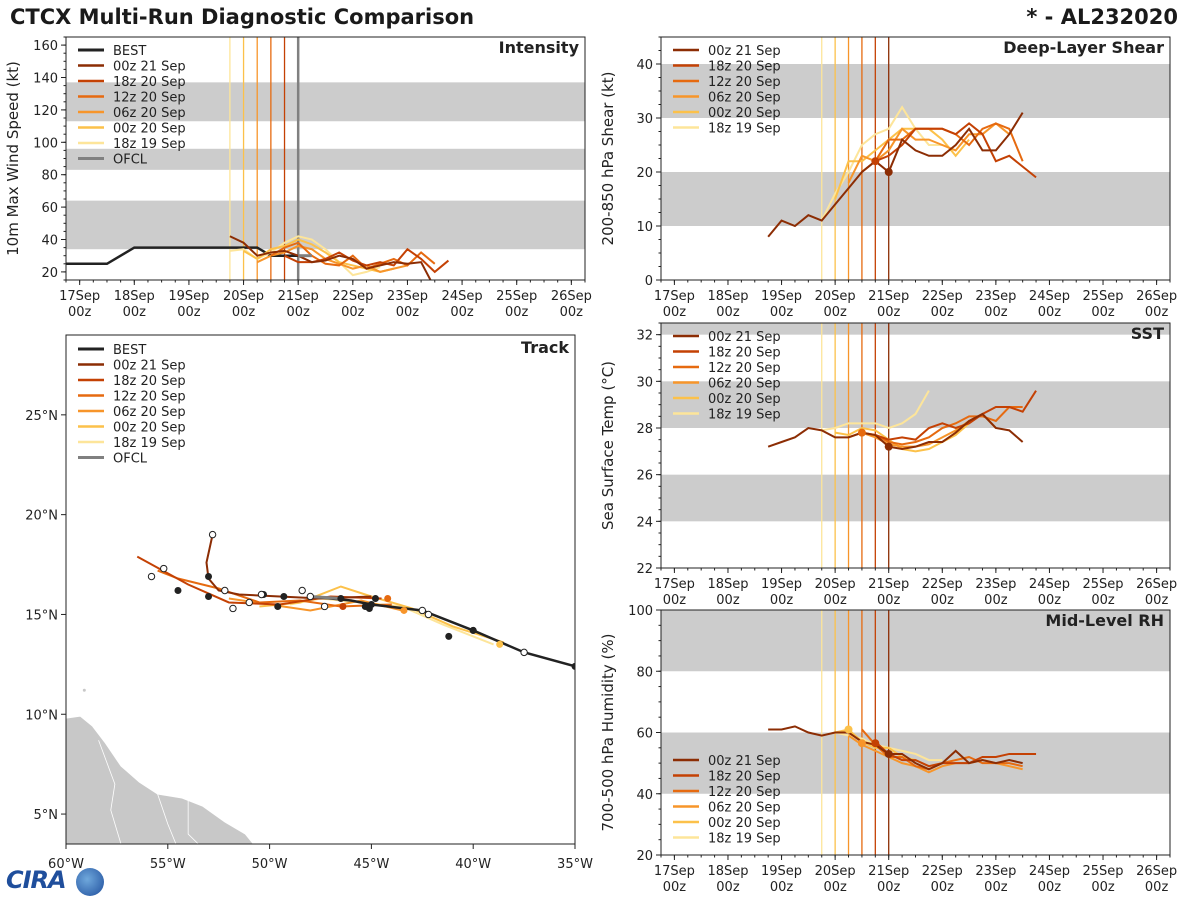  Describe the element at coordinates (674, 871) in the screenshot. I see `rh-xtick-day: 17Sep` at that location.